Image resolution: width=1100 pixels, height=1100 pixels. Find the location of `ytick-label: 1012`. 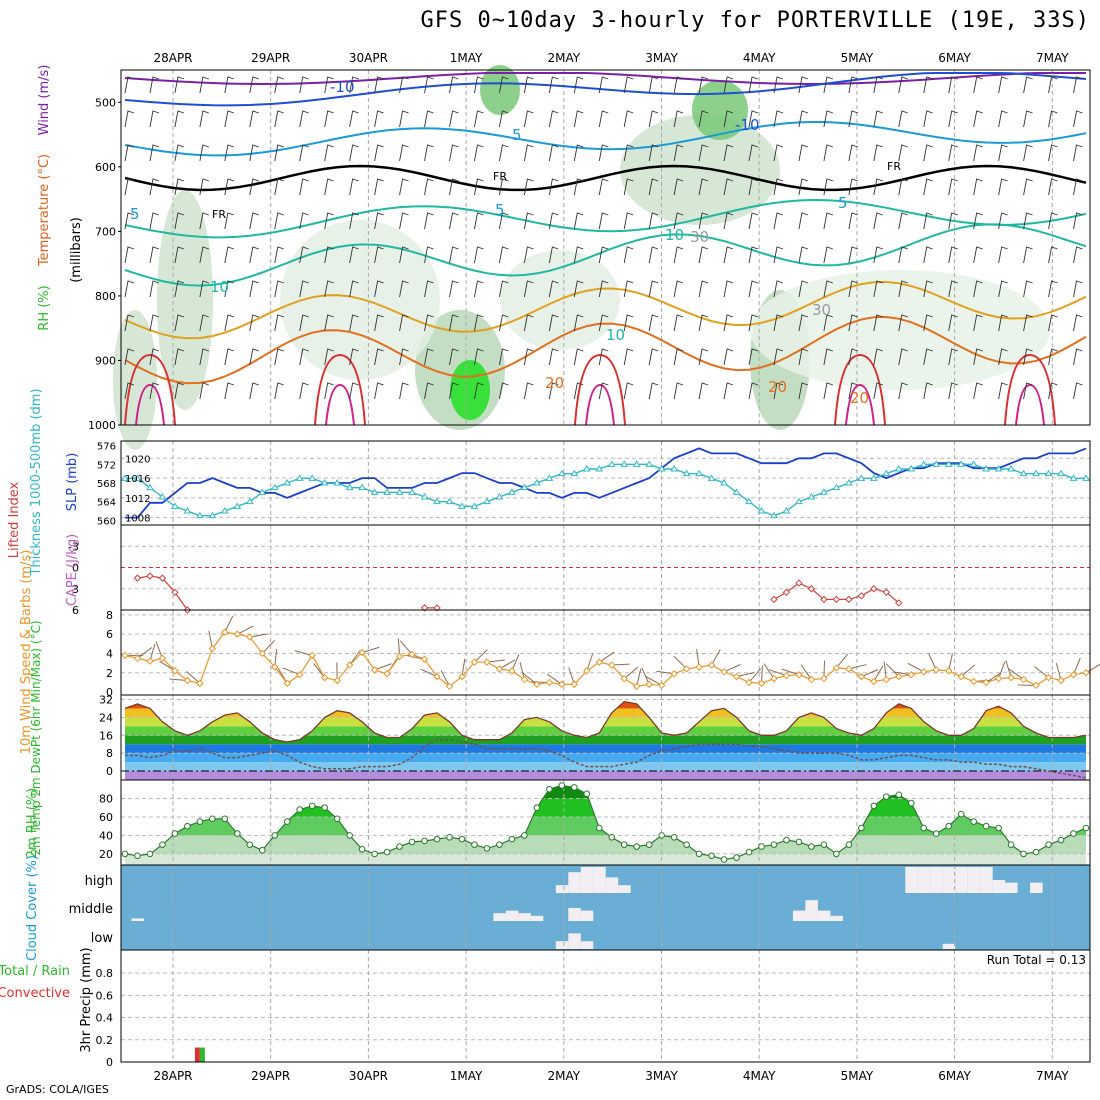

ytick-label: 1012 is located at coordinates (137, 499).